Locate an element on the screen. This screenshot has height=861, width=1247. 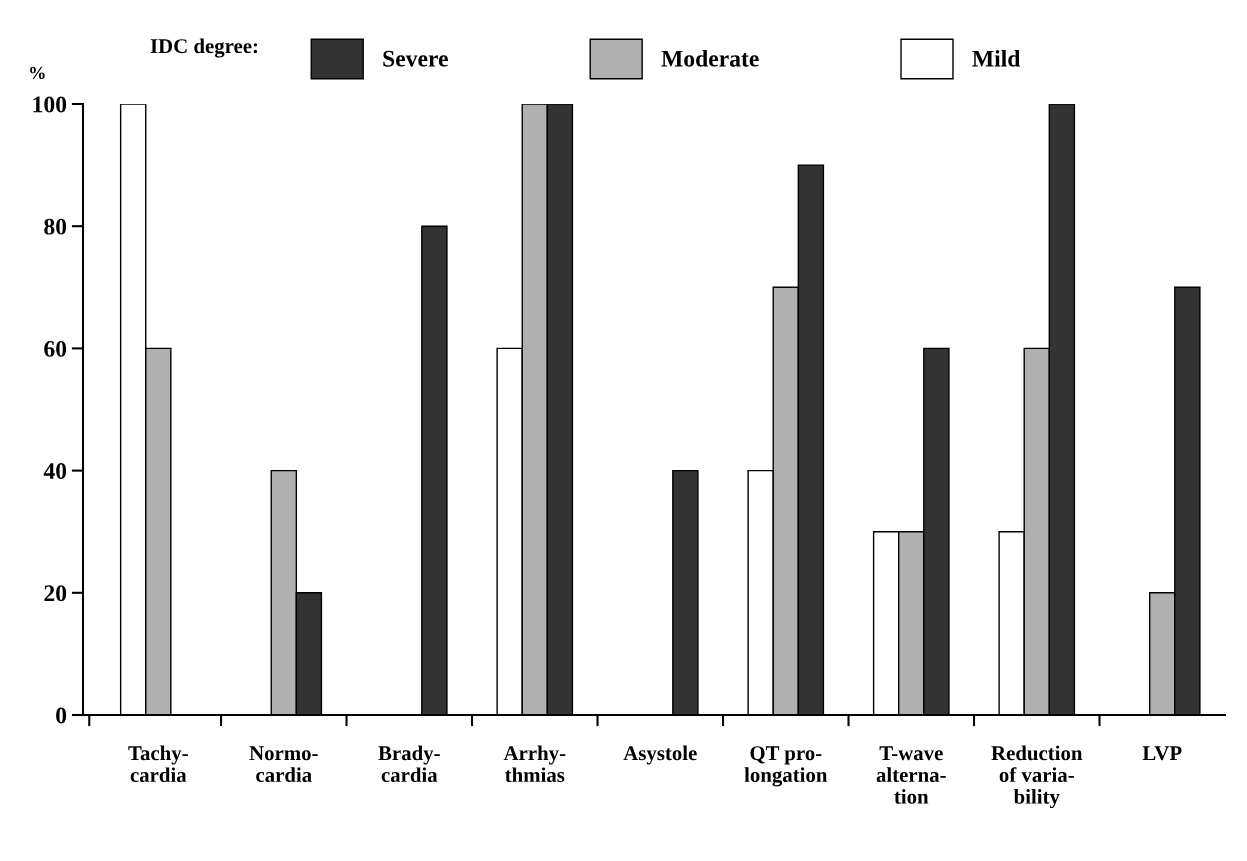
x-tick-label: Tachy- cardia is located at coordinates (158, 764).